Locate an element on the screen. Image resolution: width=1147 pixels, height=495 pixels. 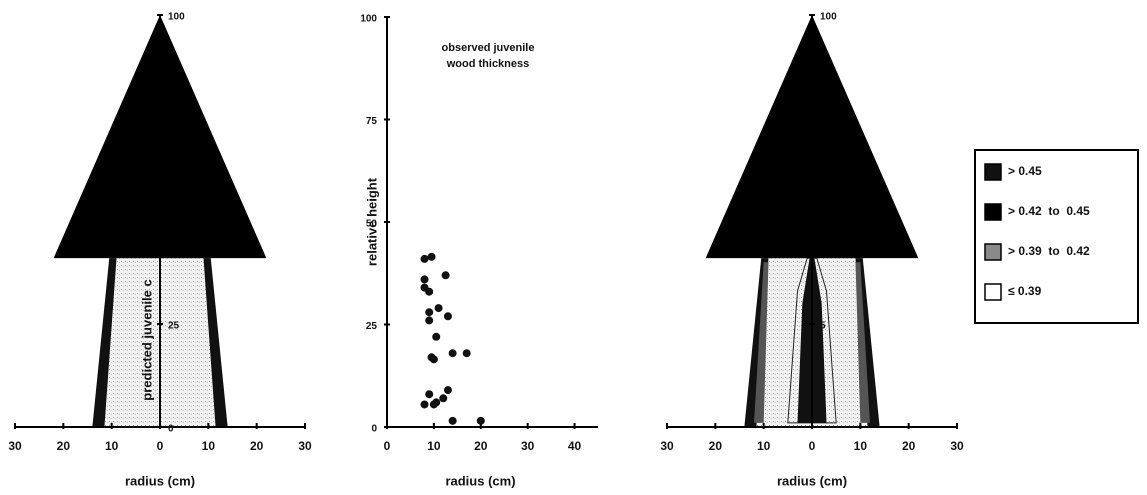
legend-label: > 0.39 to 0.42 is located at coordinates (1049, 251).